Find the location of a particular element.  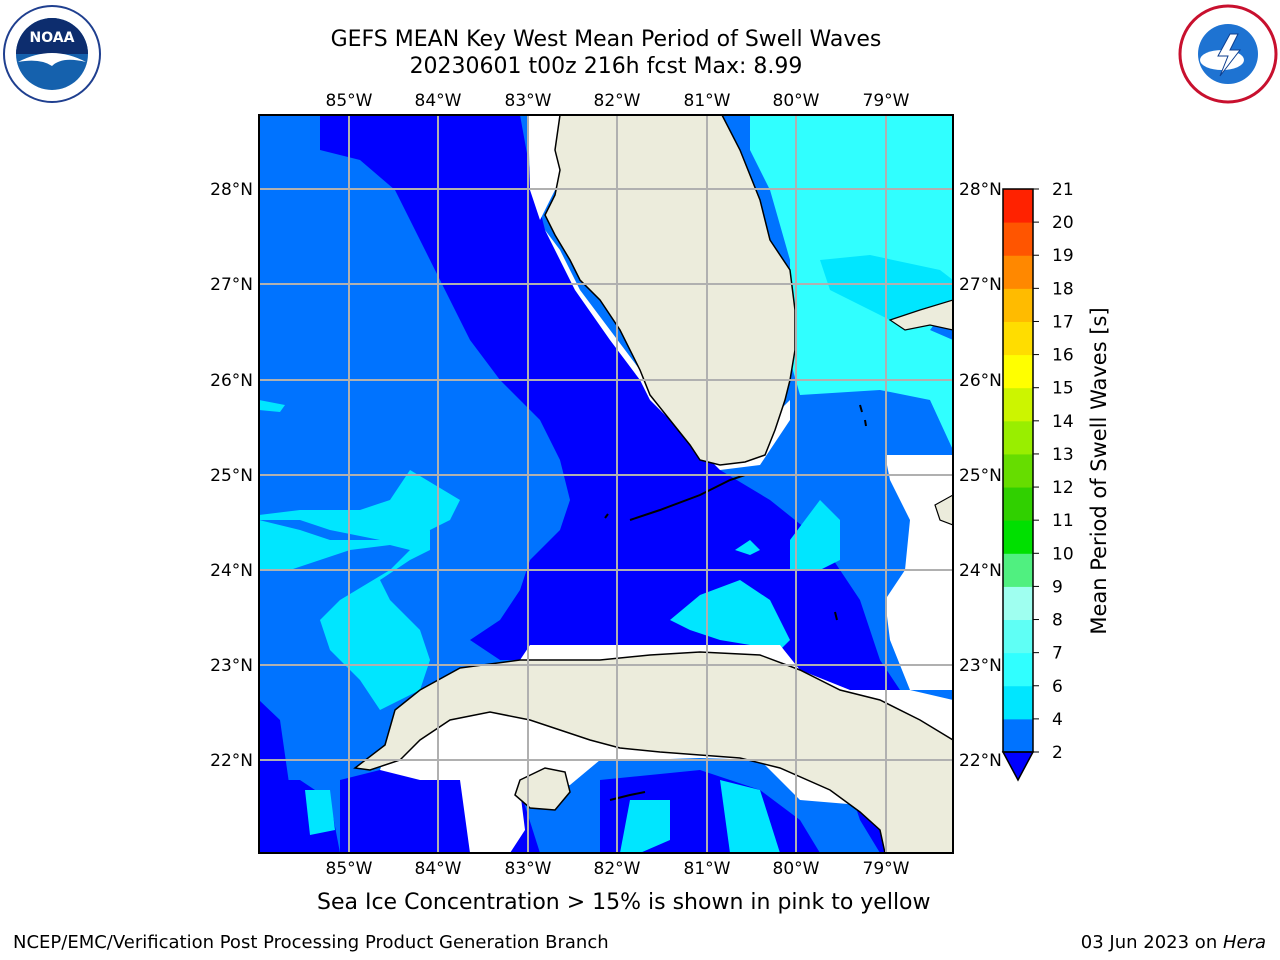

colorbar-tick-label: 2 is located at coordinates (1057, 753).